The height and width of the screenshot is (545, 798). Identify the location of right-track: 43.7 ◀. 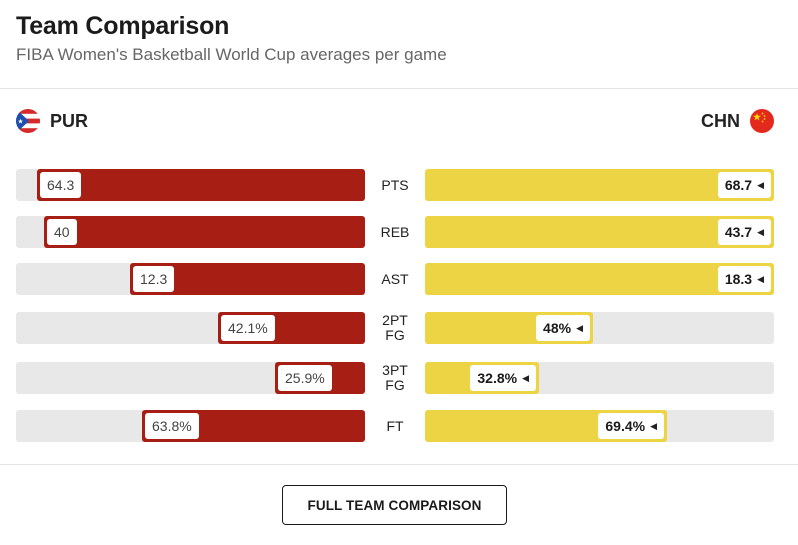
(599, 232).